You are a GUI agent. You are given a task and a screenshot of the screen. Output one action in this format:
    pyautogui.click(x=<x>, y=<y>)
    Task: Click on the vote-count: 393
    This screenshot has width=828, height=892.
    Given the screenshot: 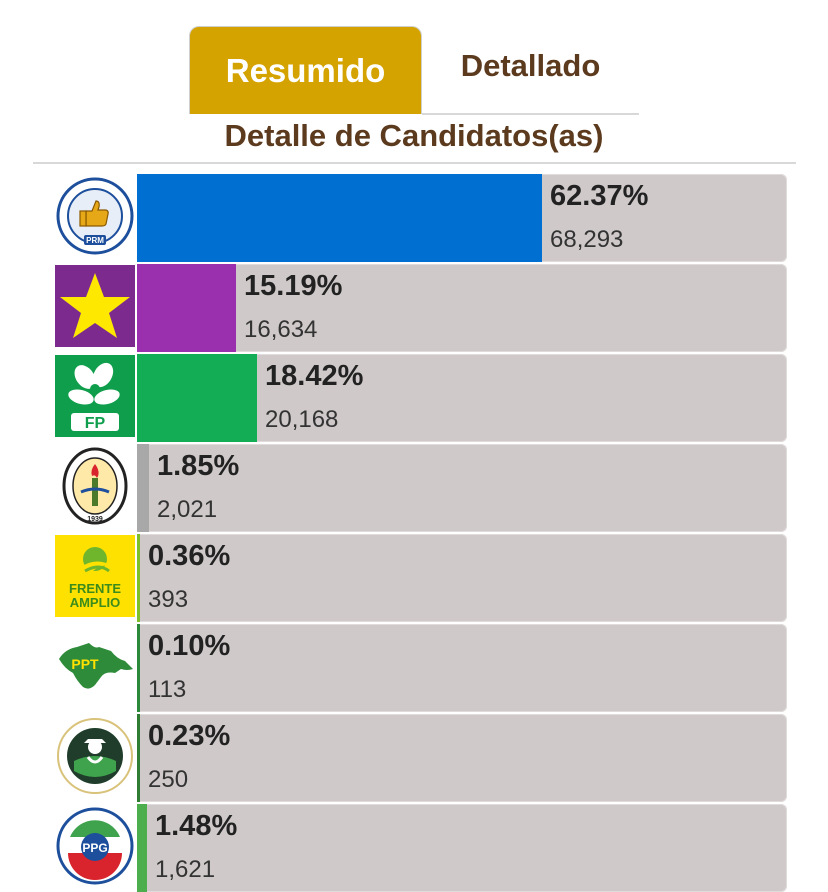 What is the action you would take?
    pyautogui.click(x=168, y=599)
    